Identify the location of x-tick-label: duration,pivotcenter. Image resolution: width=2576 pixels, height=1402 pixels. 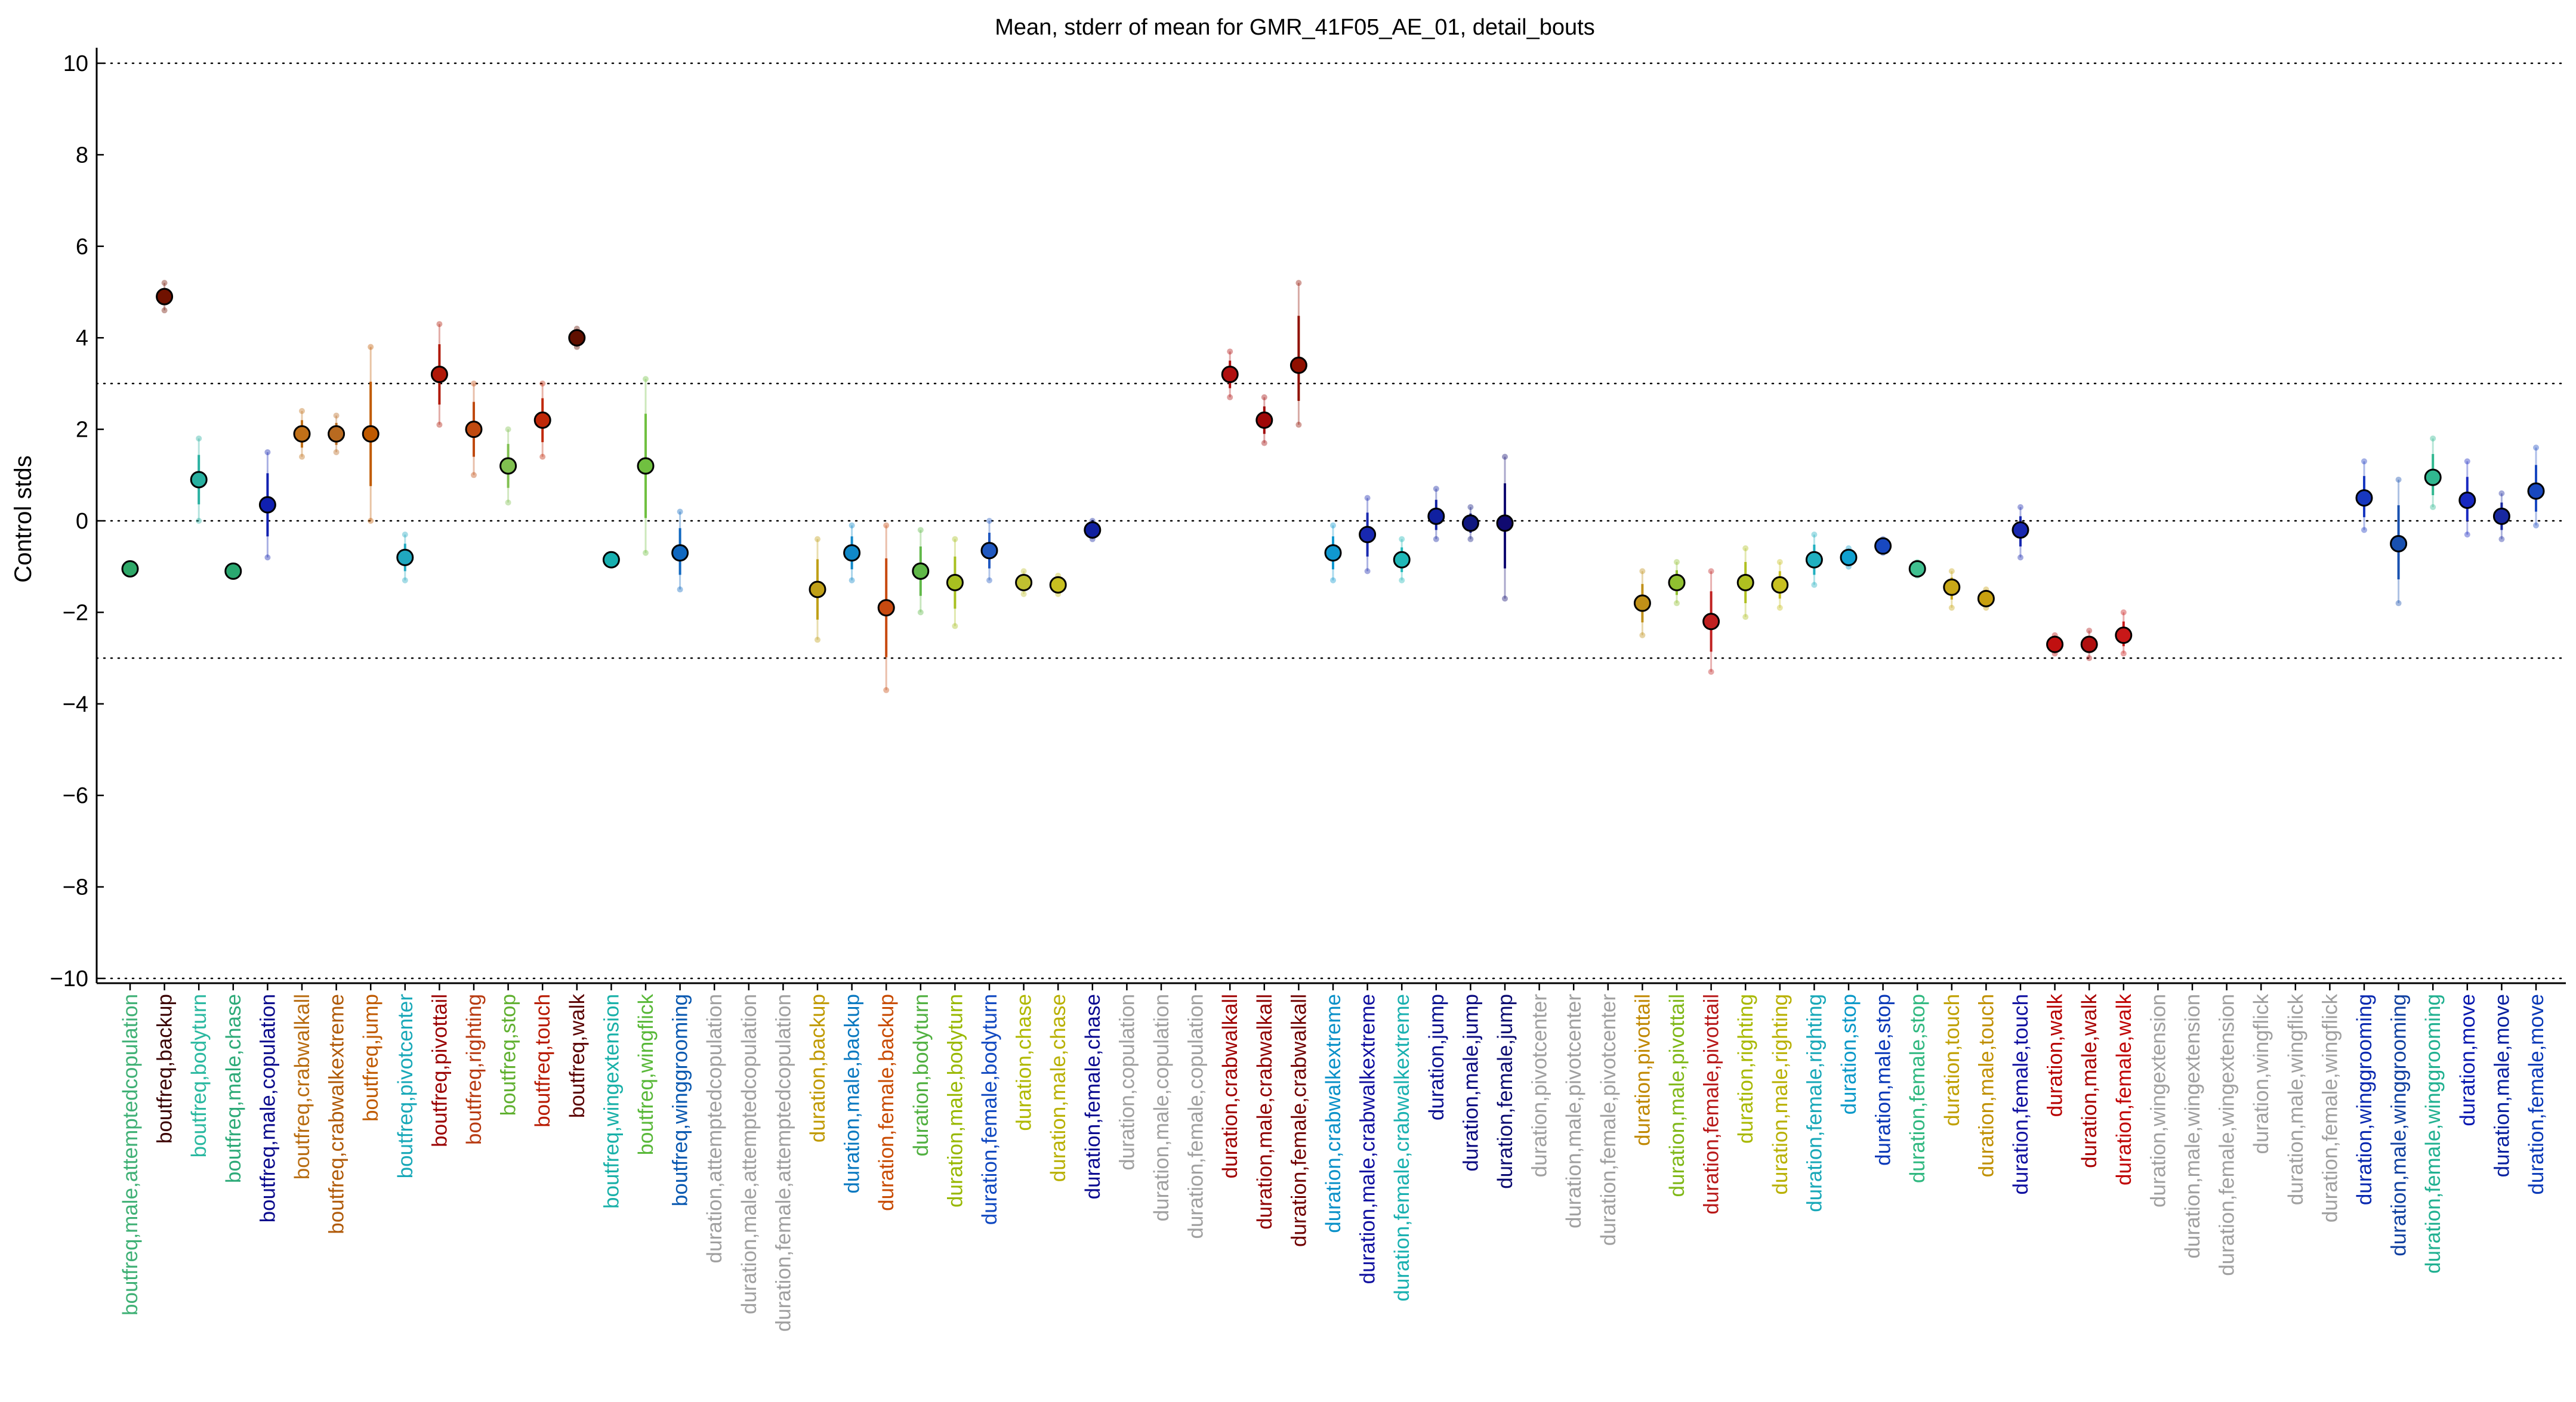
(1539, 1086).